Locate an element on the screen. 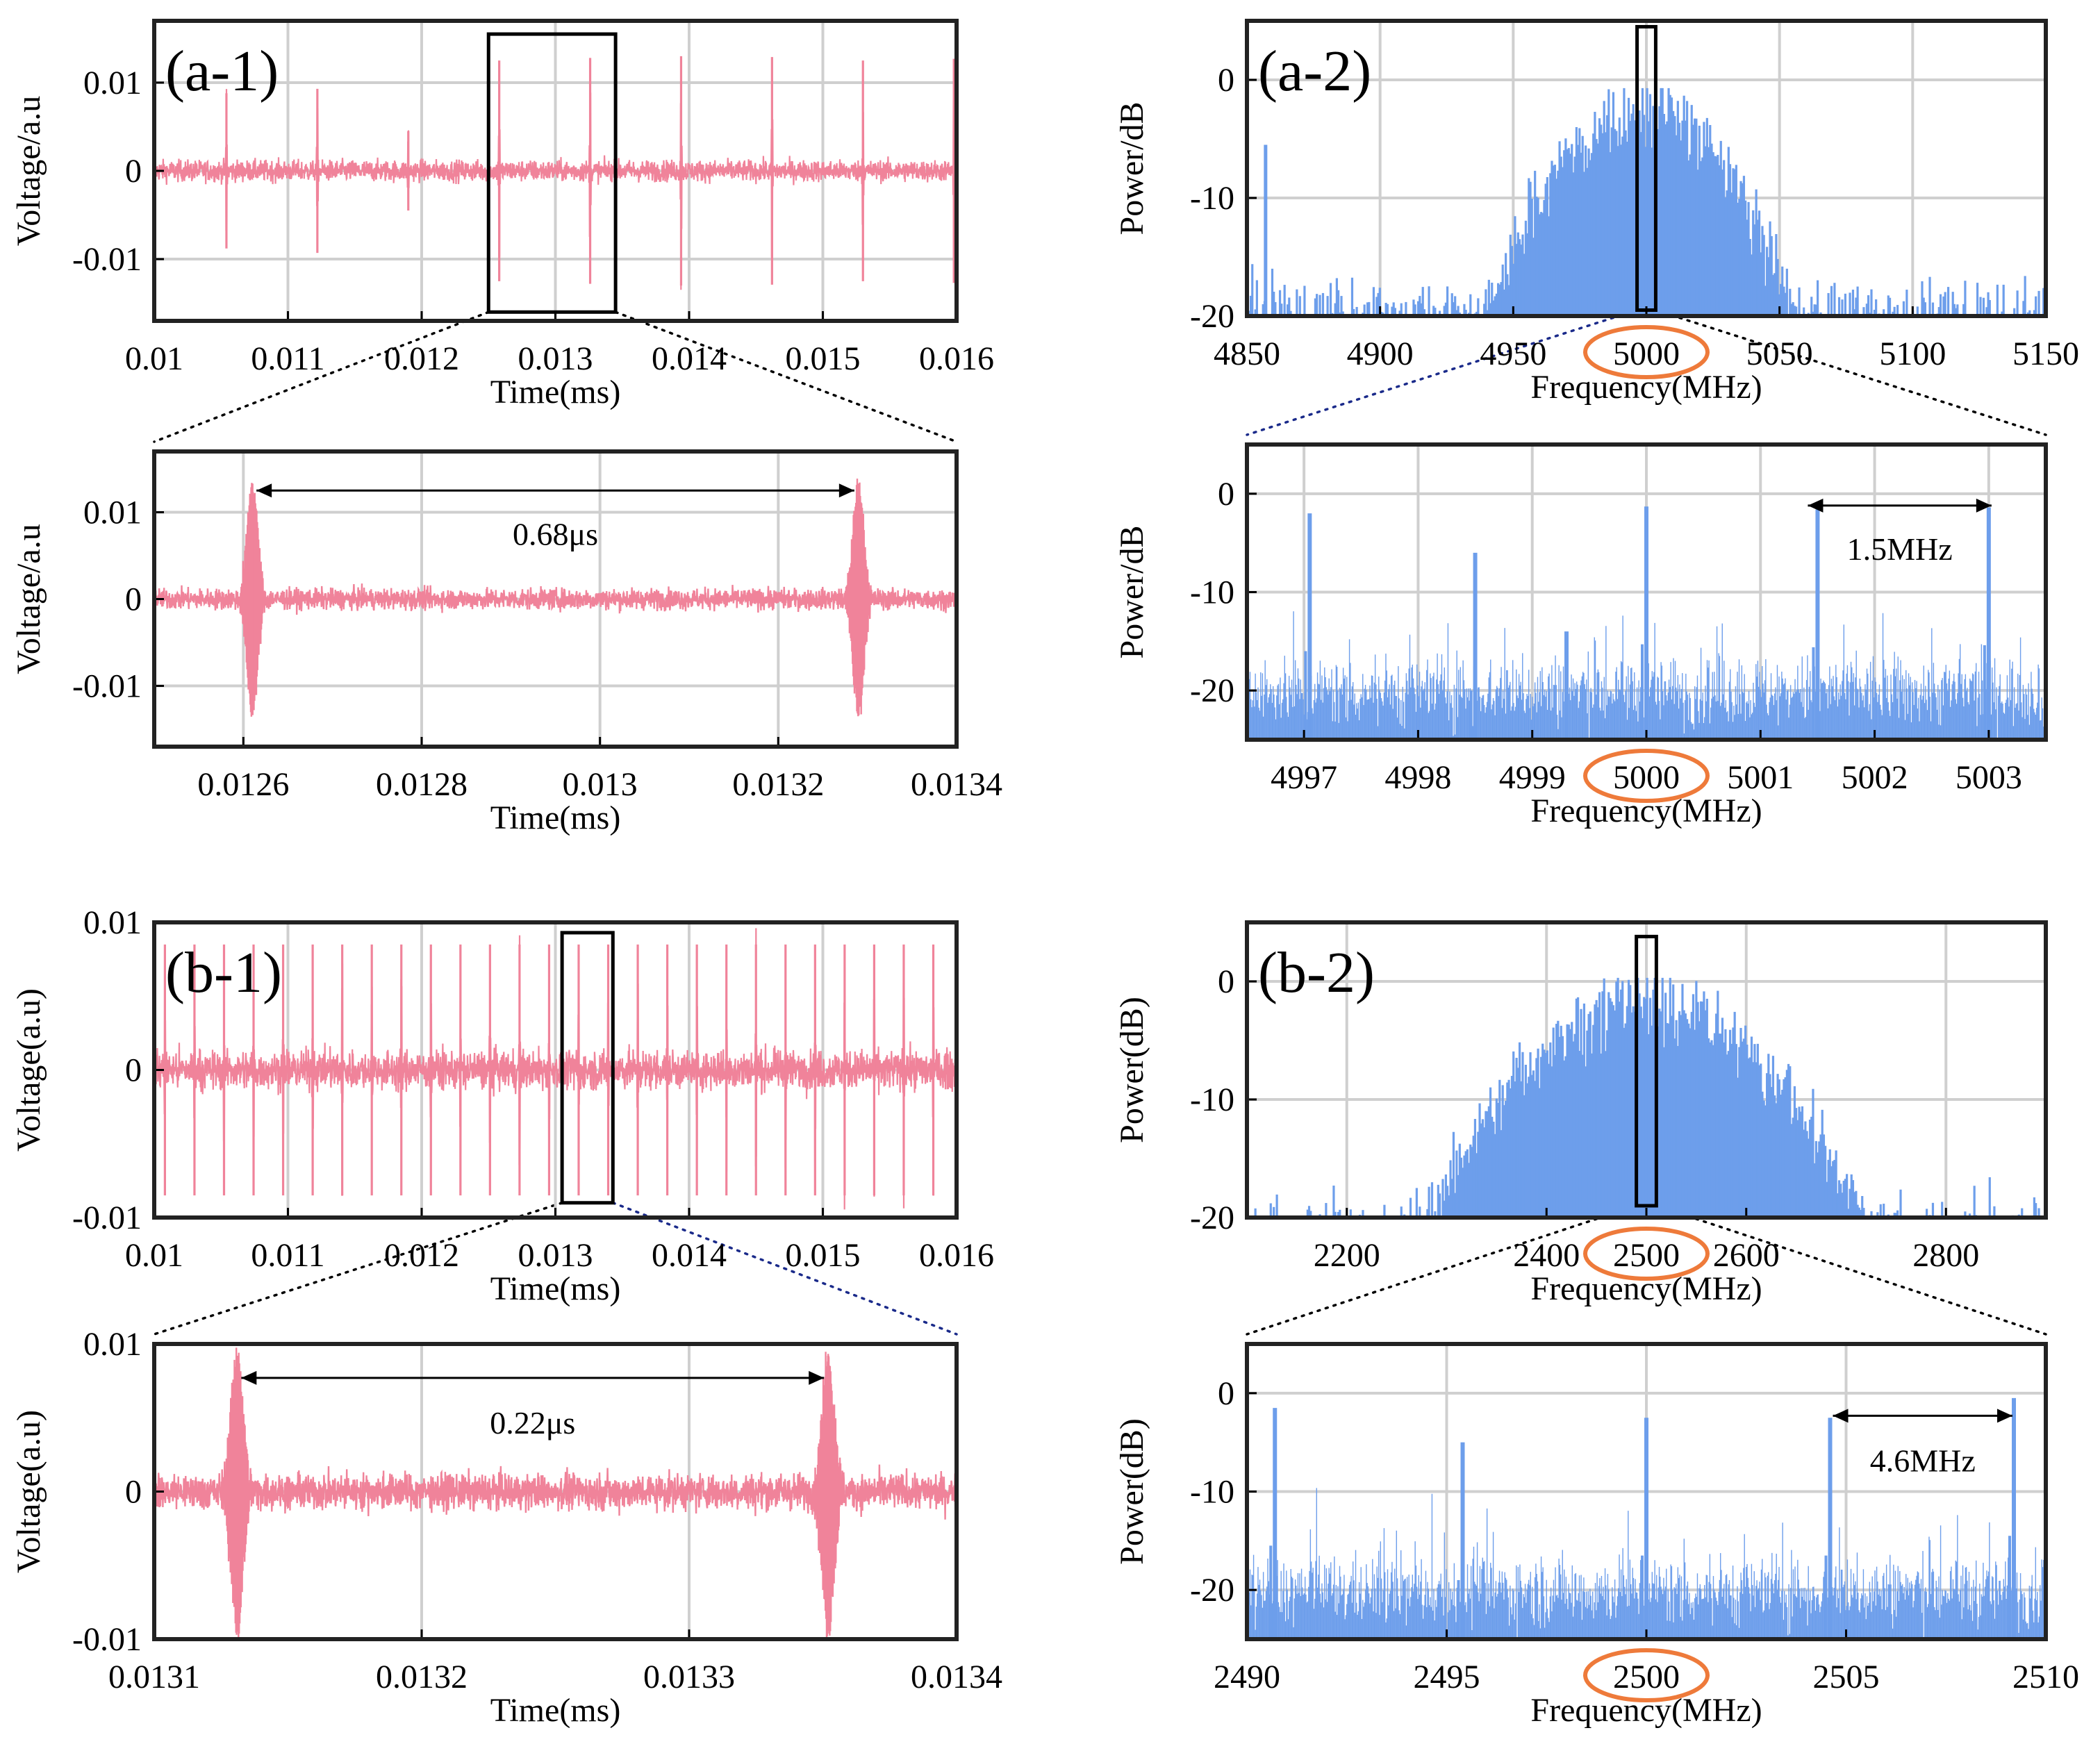 The image size is (2100, 1760). x-tick-label: 0.0134 is located at coordinates (956, 1677).